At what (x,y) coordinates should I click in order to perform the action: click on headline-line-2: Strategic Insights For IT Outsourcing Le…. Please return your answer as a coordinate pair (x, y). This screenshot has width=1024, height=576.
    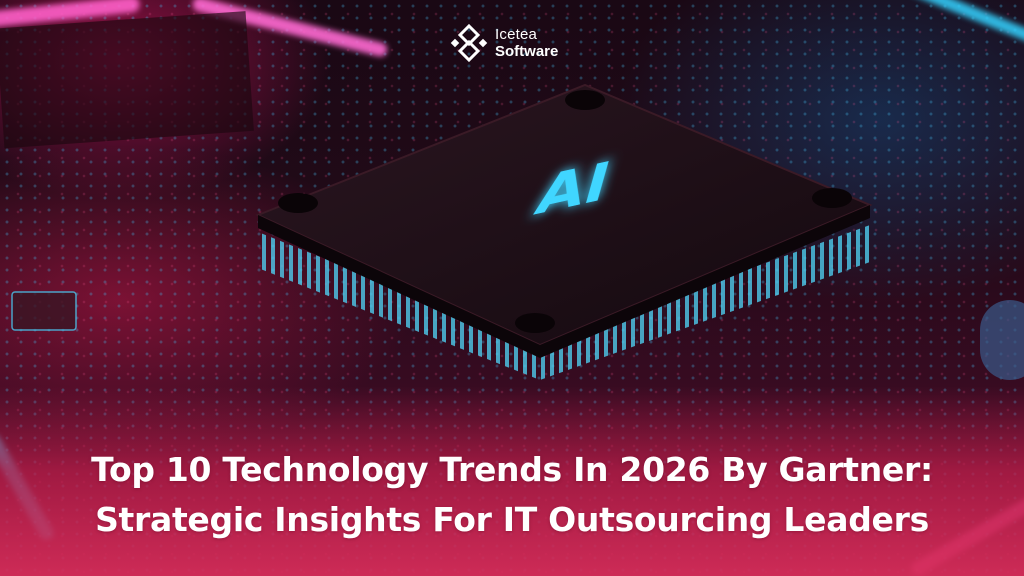
    Looking at the image, I should click on (512, 519).